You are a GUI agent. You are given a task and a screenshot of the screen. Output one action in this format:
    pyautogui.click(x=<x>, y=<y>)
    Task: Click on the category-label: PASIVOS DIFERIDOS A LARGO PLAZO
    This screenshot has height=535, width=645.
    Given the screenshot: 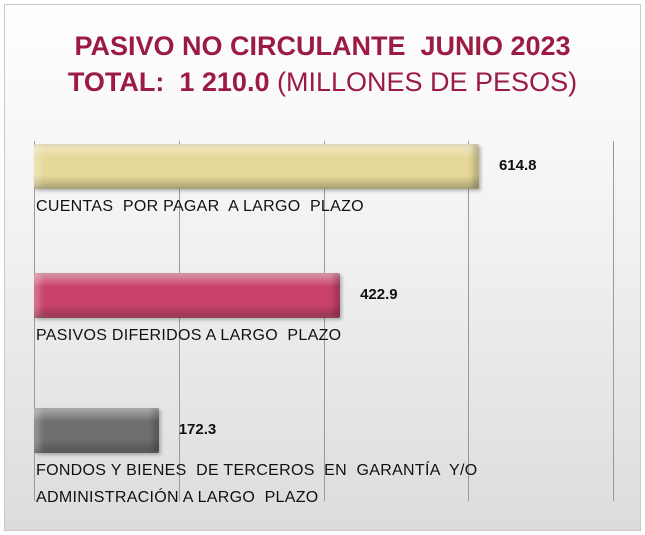 What is the action you would take?
    pyautogui.click(x=189, y=335)
    